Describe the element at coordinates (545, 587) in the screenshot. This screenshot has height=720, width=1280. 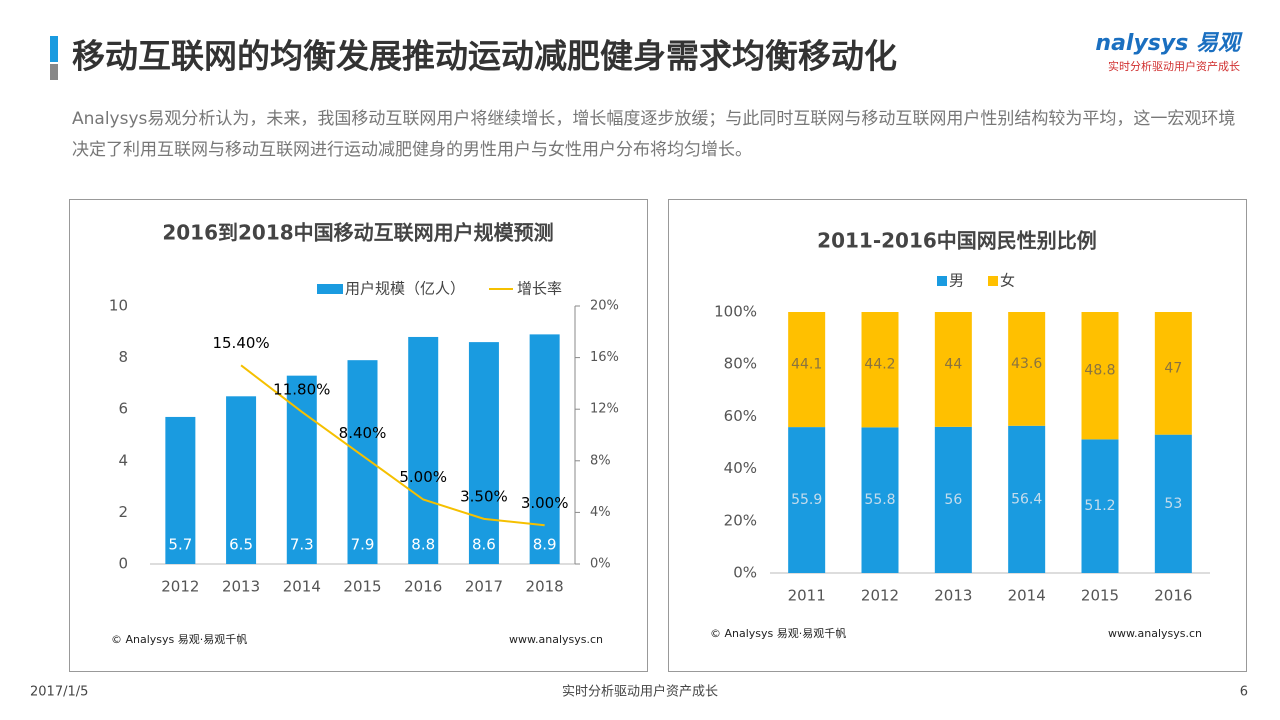
I see `x-tick-label: 2018` at that location.